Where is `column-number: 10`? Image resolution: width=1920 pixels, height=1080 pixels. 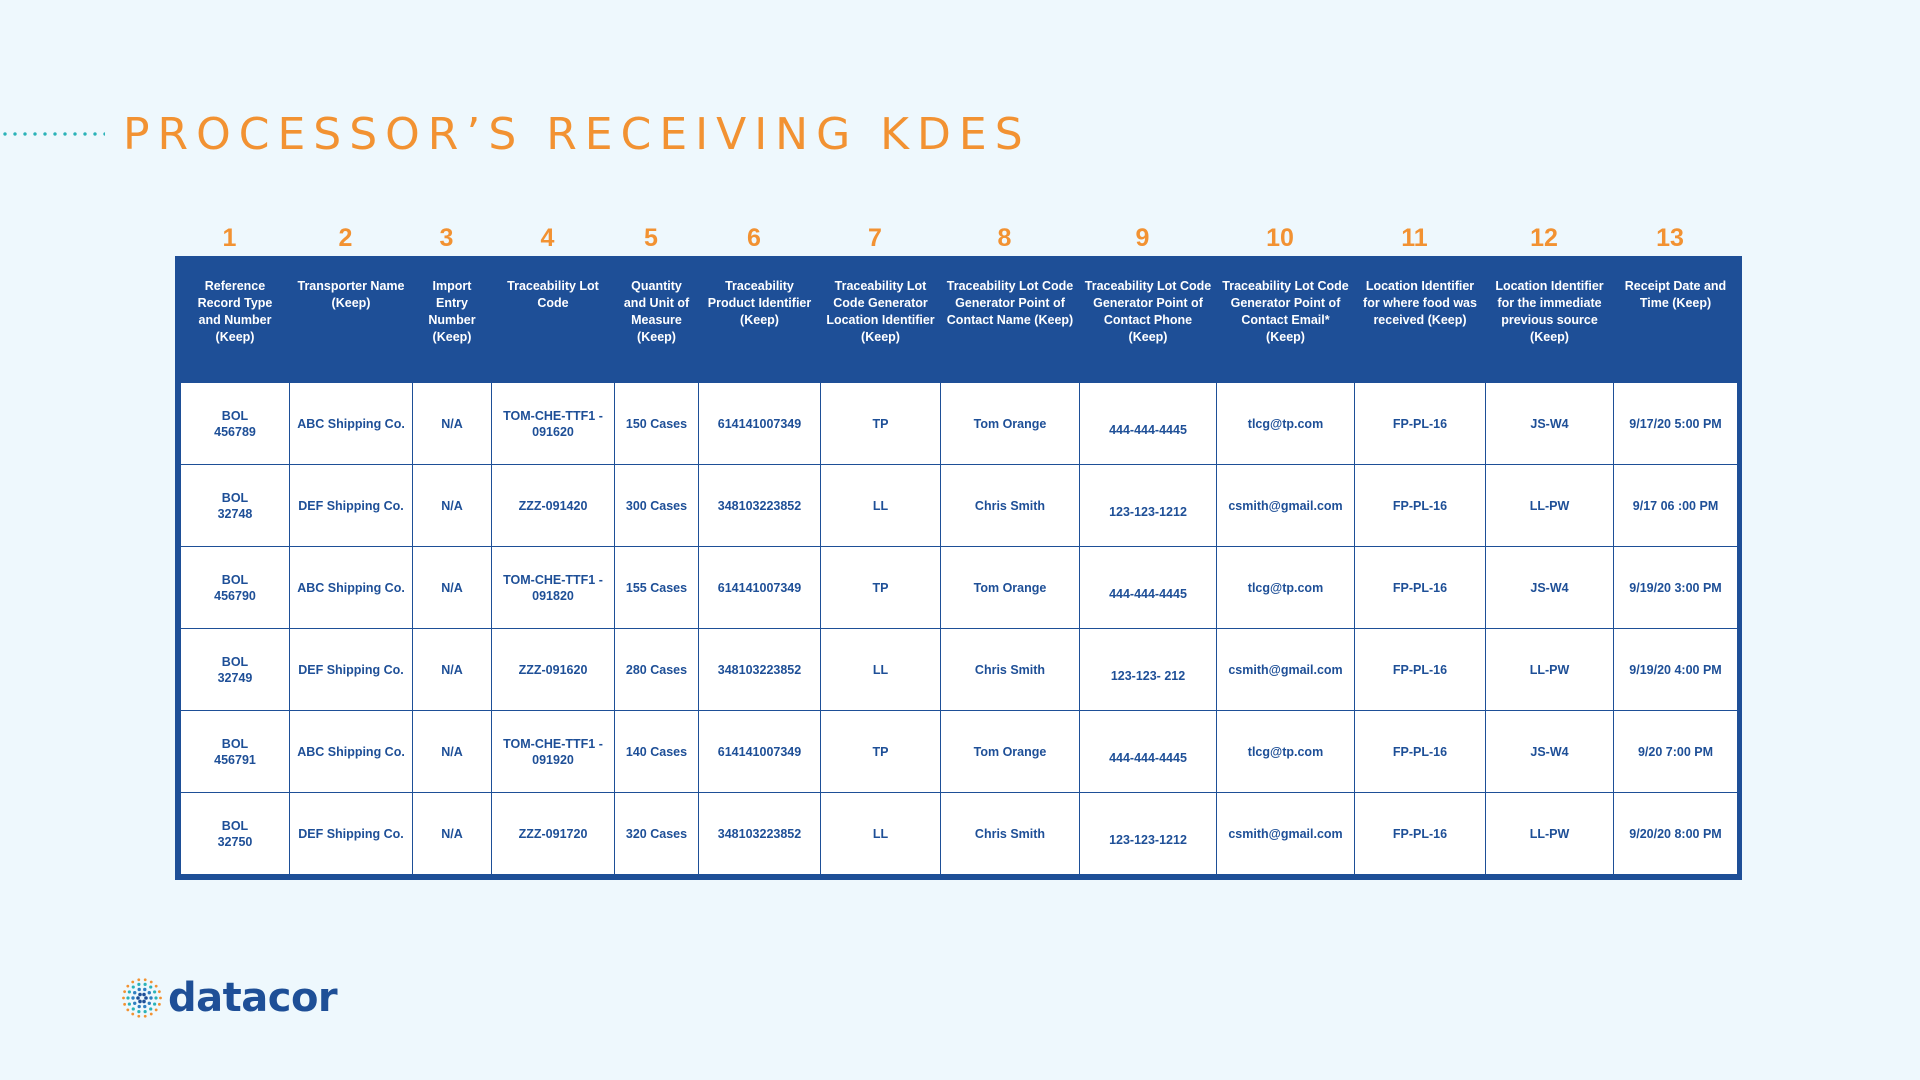
column-number: 10 is located at coordinates (1280, 238).